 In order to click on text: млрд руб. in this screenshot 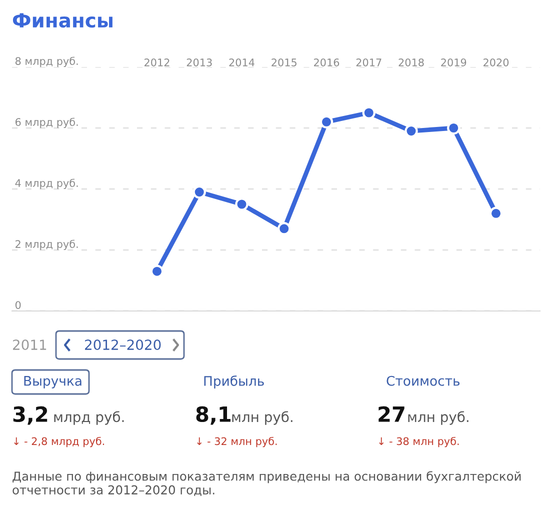, I will do `click(89, 418)`.